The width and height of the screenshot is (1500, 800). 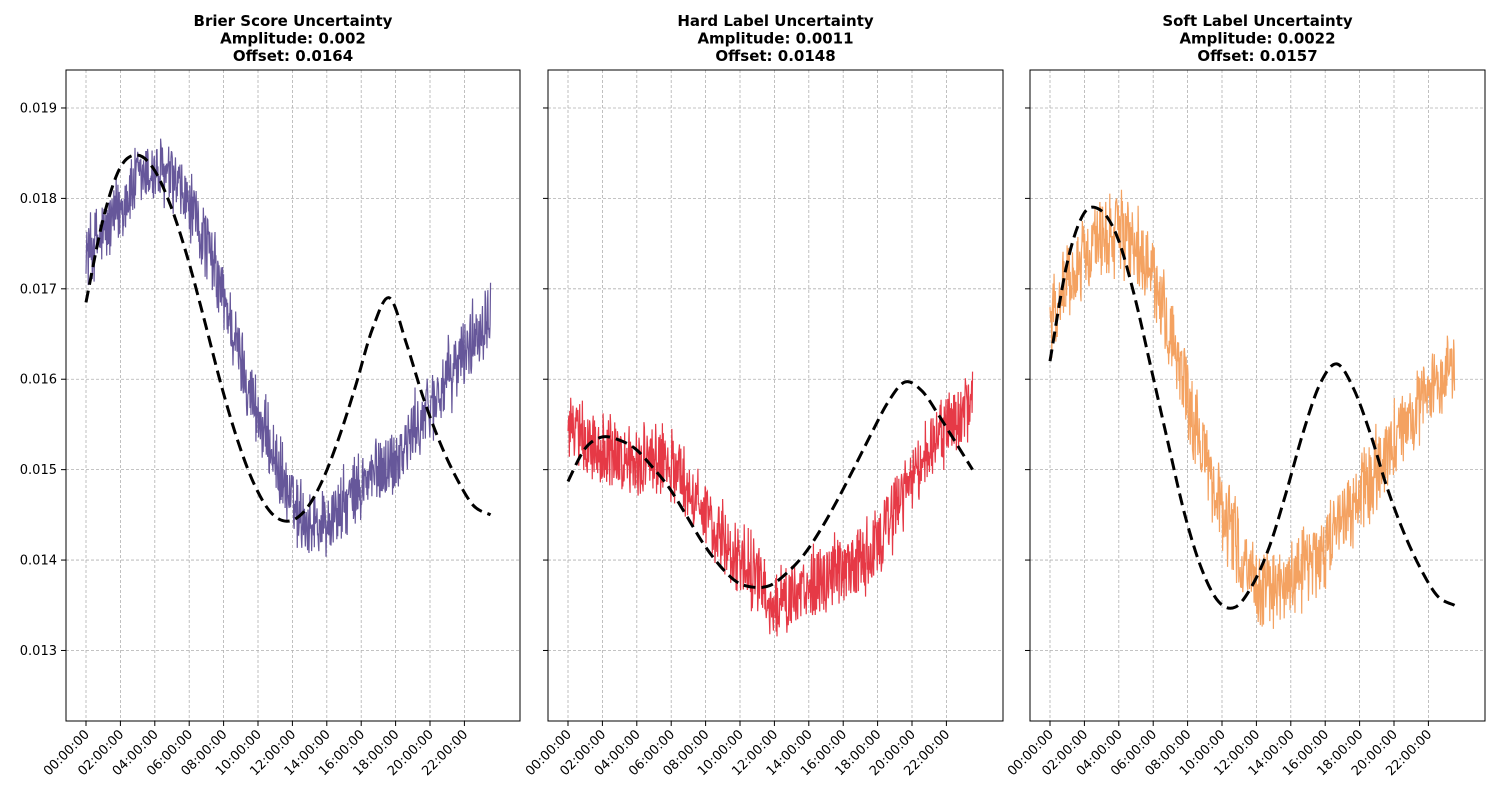 I want to click on y-tick-label: 0.013, so click(x=38, y=651).